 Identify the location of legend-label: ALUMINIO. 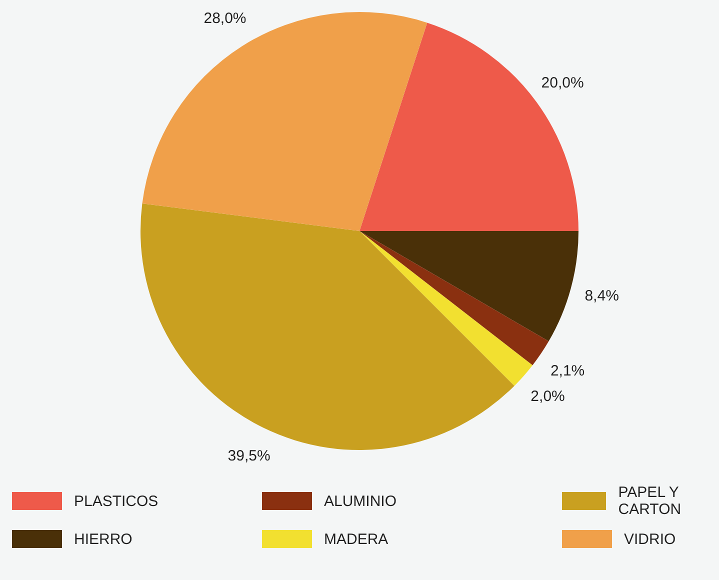
(360, 501).